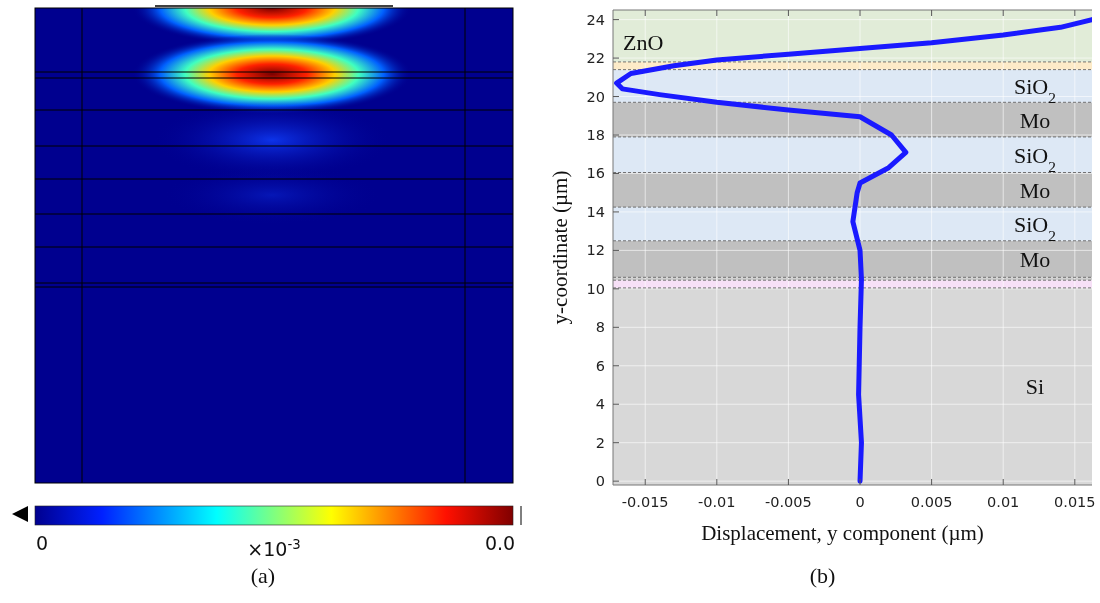 The height and width of the screenshot is (603, 1100). What do you see at coordinates (788, 502) in the screenshot?
I see `x-tick-label: -0.005` at bounding box center [788, 502].